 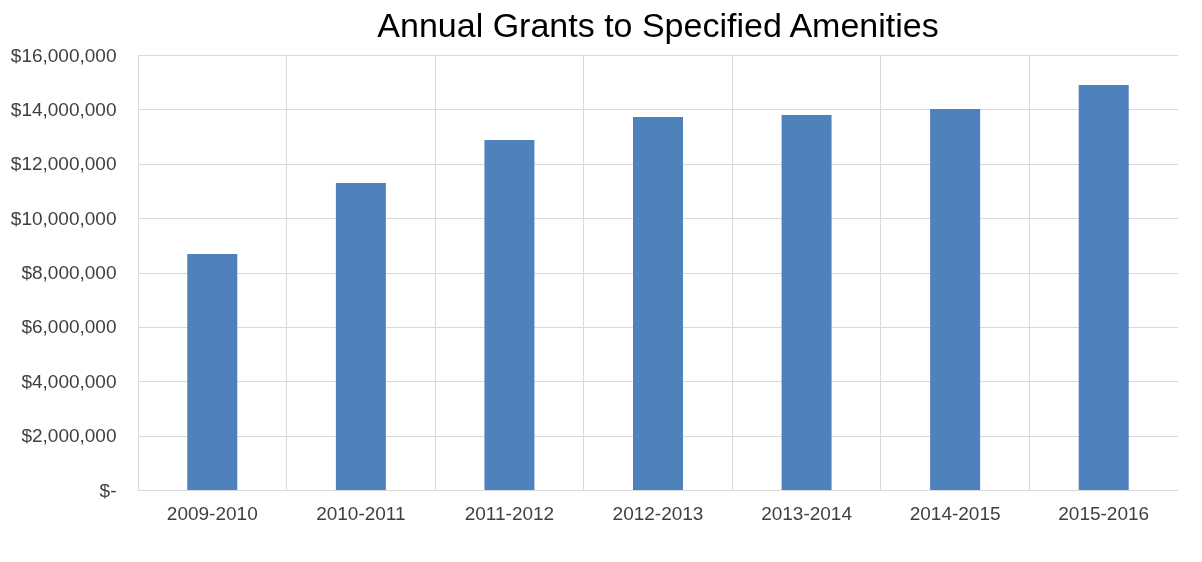 What do you see at coordinates (658, 25) in the screenshot?
I see `chart-title: Annual Grants to Specified Amenities` at bounding box center [658, 25].